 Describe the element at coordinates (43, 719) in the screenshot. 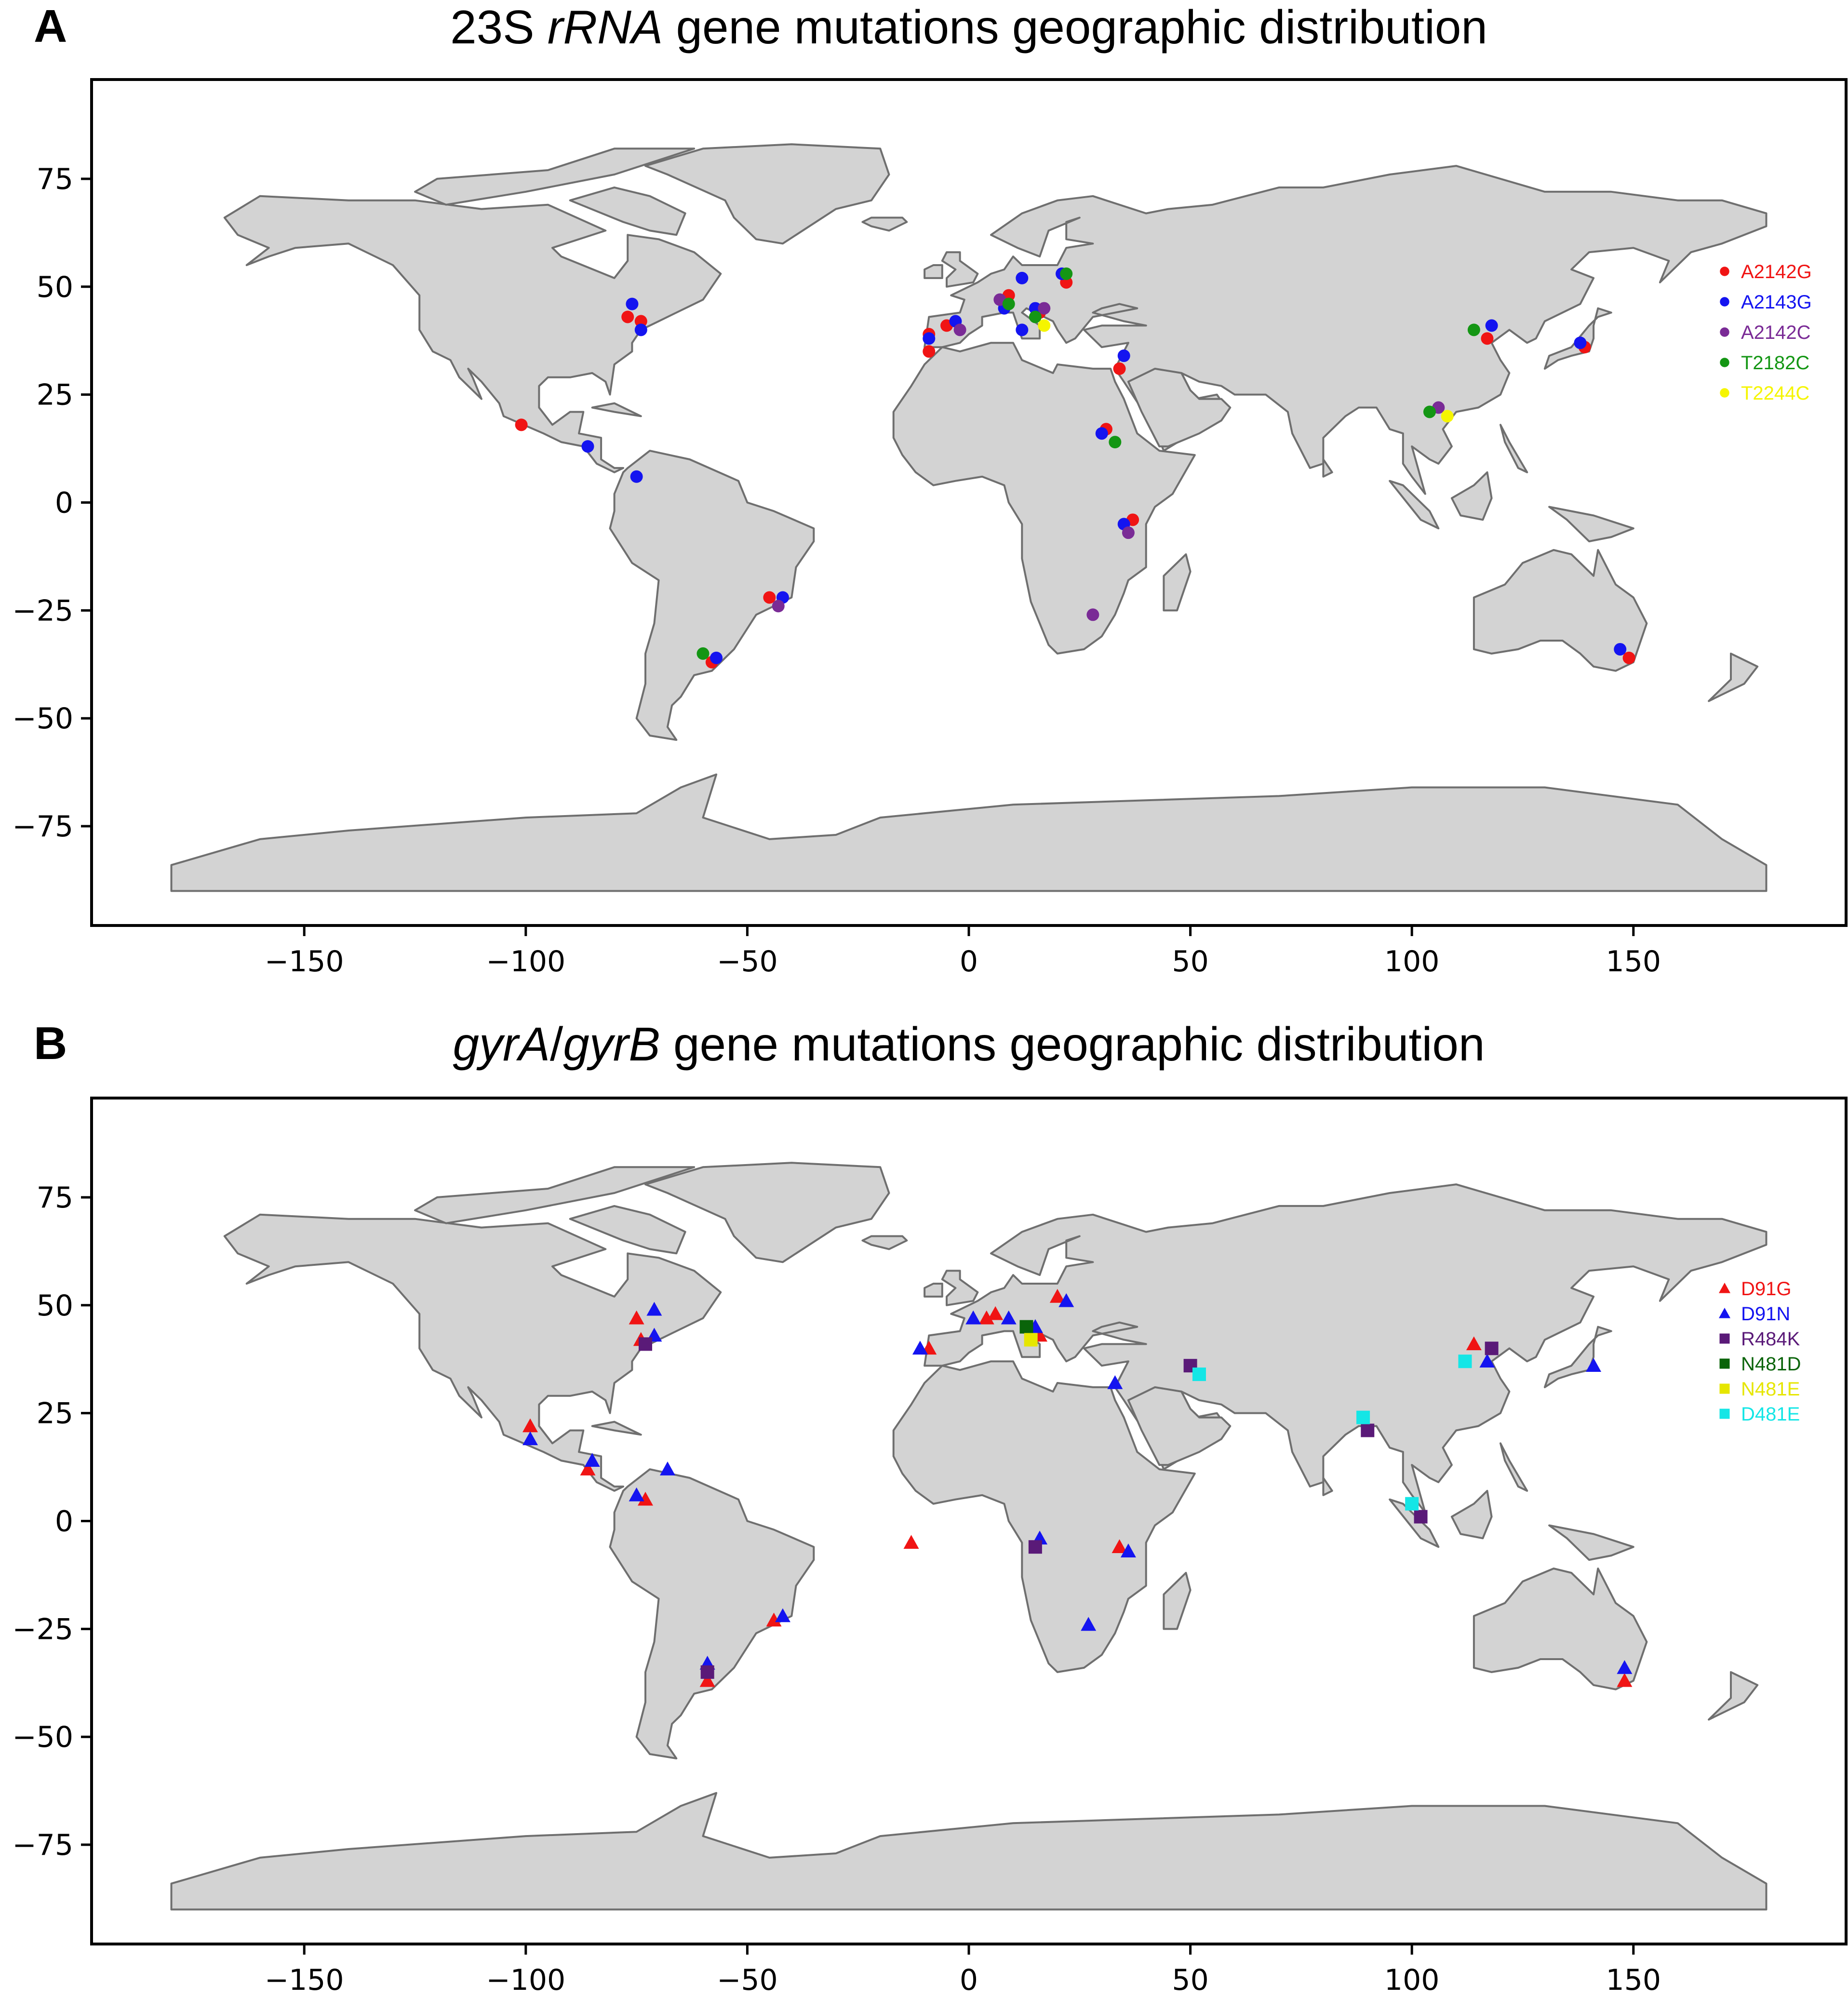

I see `y-tick-label: −50` at that location.